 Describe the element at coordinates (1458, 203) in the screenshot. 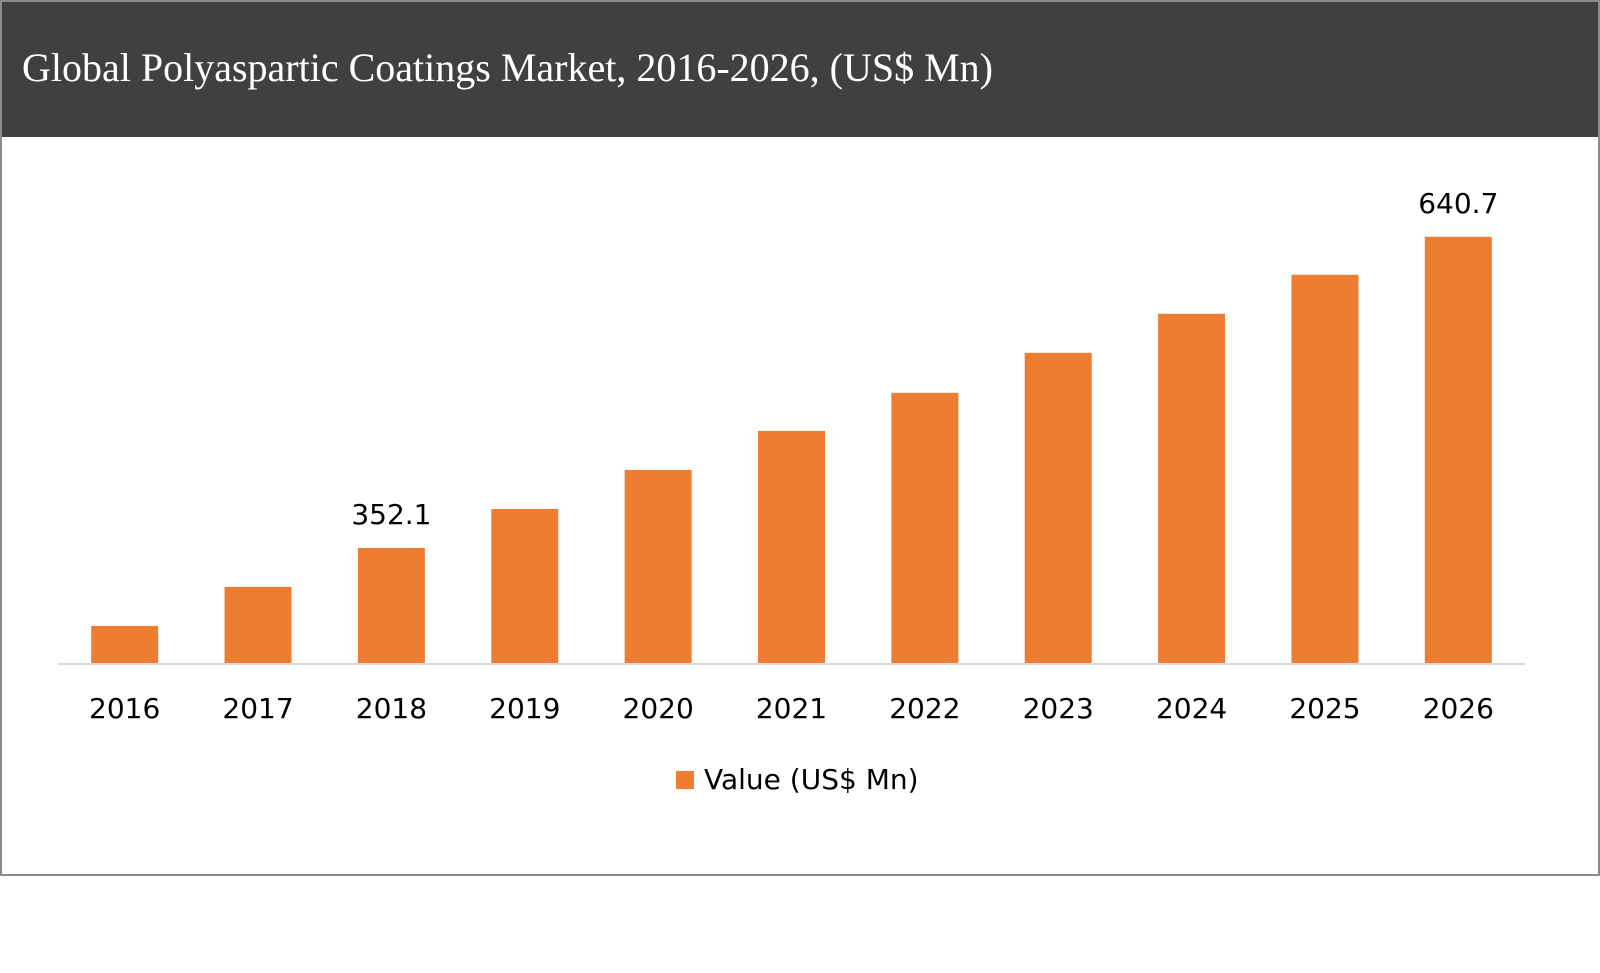

I see `data-label: 640.7` at that location.